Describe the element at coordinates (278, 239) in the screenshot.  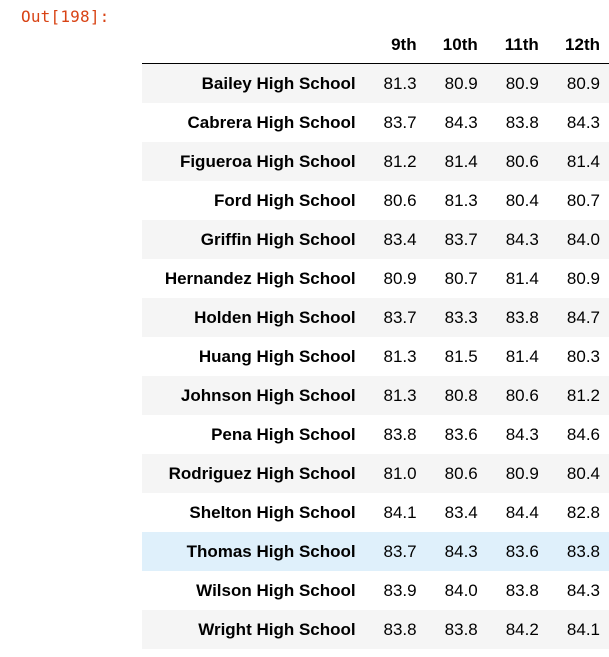
I see `row-index-school-name: Griffin High School` at that location.